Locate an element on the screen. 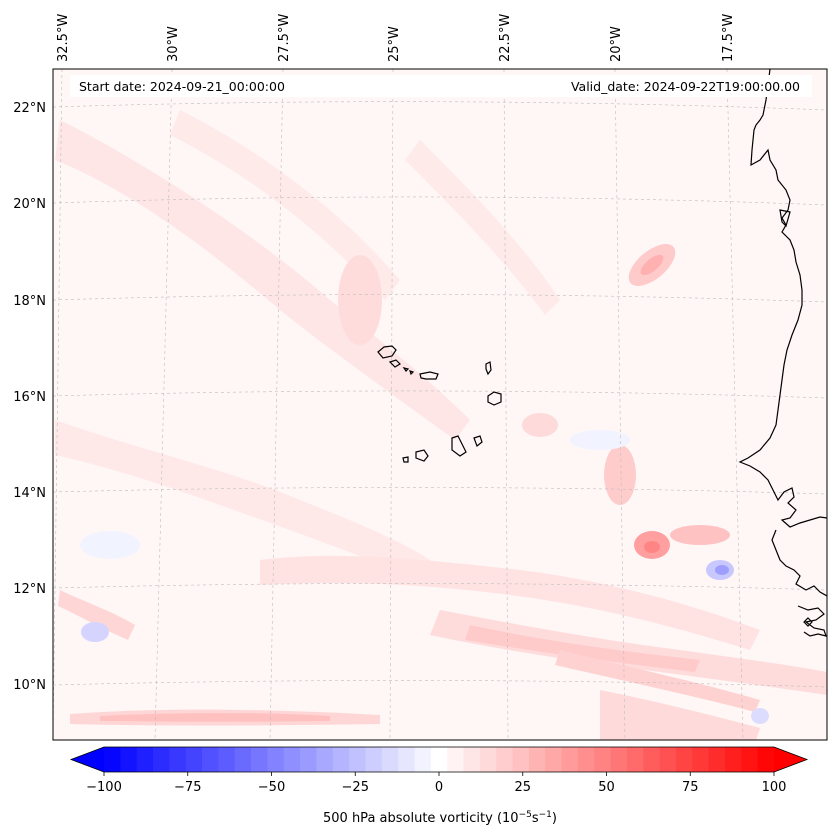 This screenshot has height=839, width=837. lon-label-17-5w: 17.5°W is located at coordinates (728, 38).